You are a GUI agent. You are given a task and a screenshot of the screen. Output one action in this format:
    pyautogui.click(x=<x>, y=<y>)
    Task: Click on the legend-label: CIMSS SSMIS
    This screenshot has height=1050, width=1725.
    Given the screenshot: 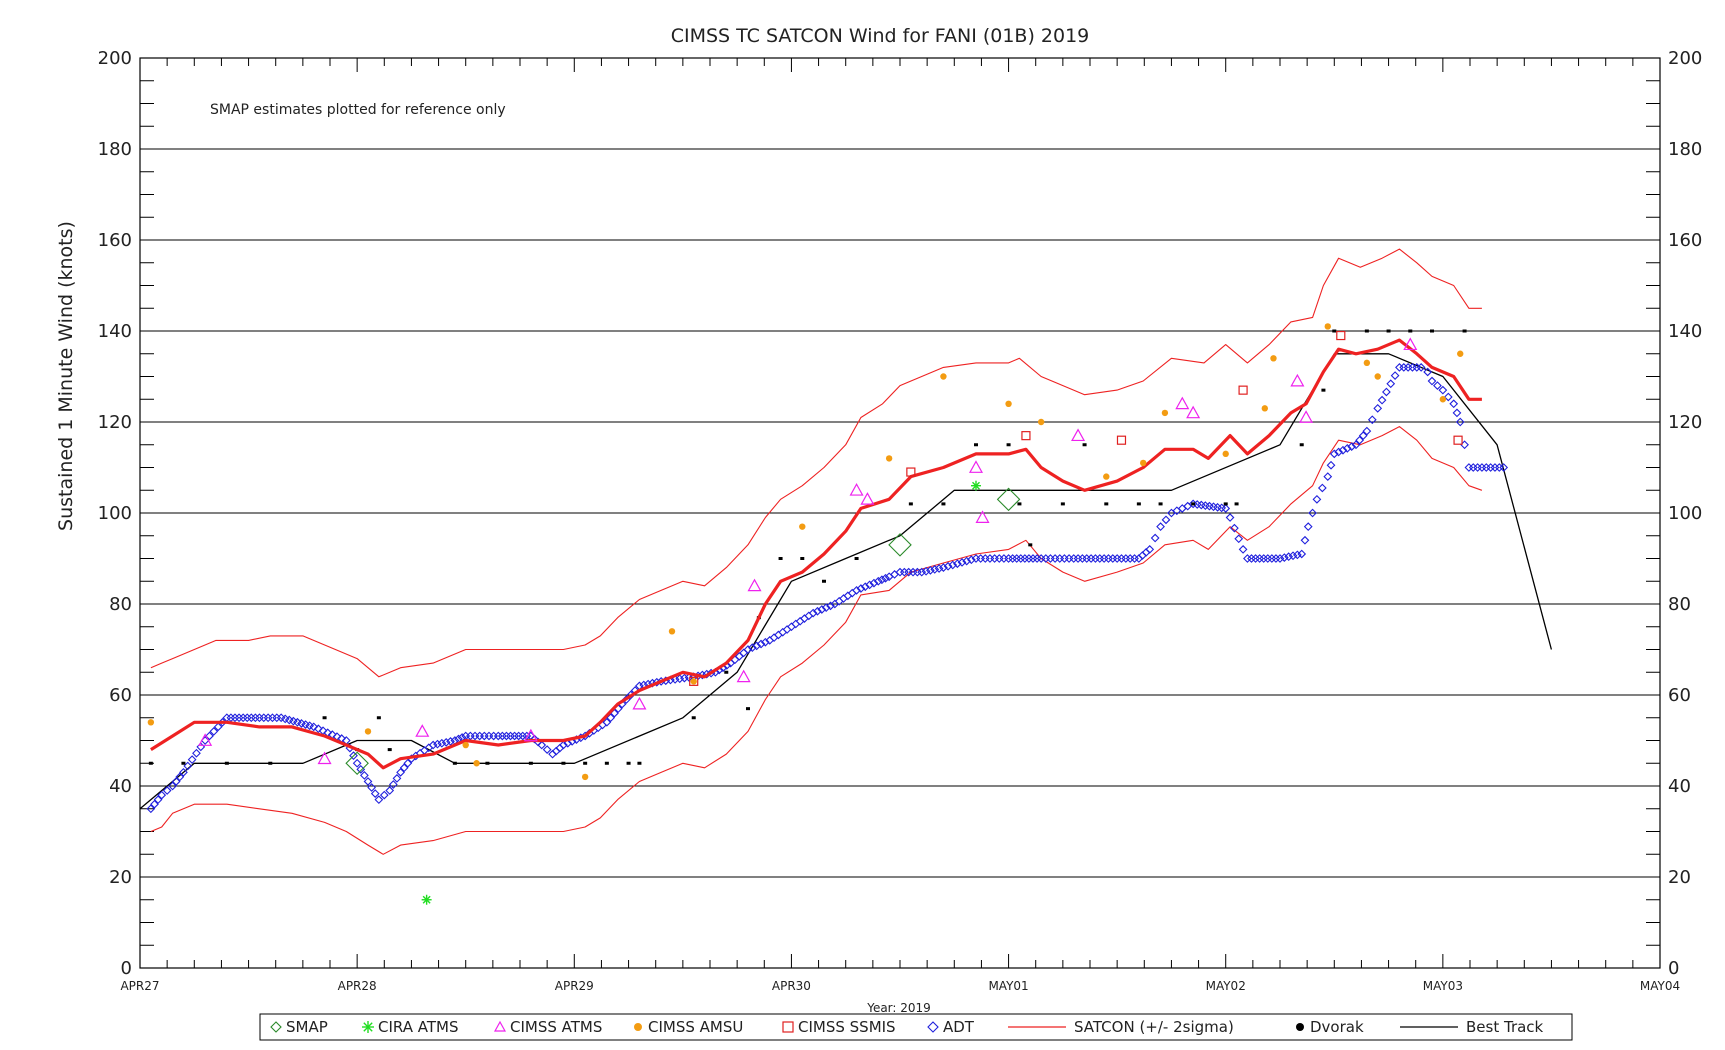 What is the action you would take?
    pyautogui.click(x=847, y=1027)
    